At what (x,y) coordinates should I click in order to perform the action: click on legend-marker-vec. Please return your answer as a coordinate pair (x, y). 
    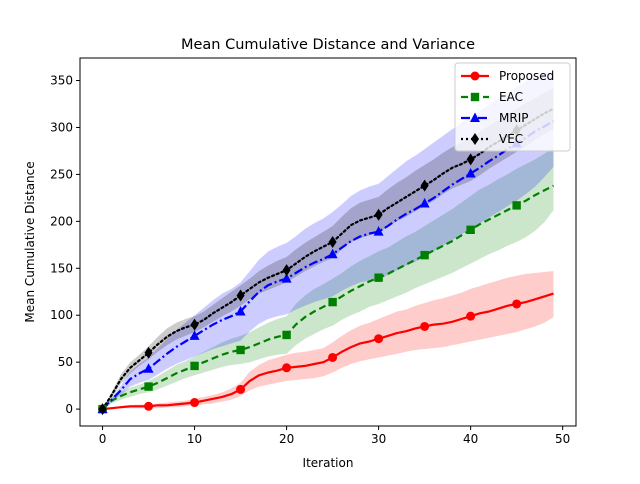
    Looking at the image, I should click on (475, 139).